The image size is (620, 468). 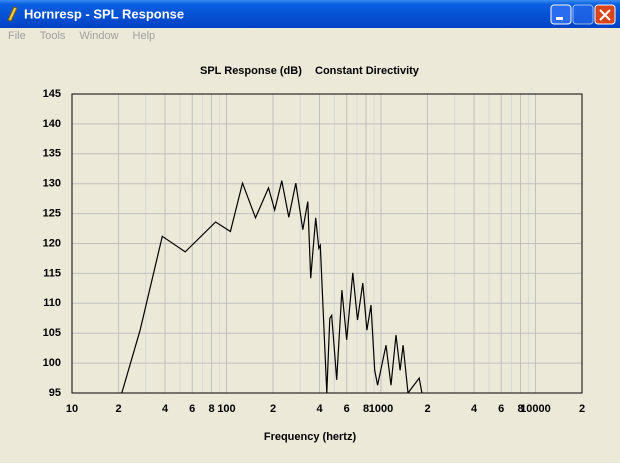 What do you see at coordinates (52, 333) in the screenshot?
I see `y-tick-label: 105` at bounding box center [52, 333].